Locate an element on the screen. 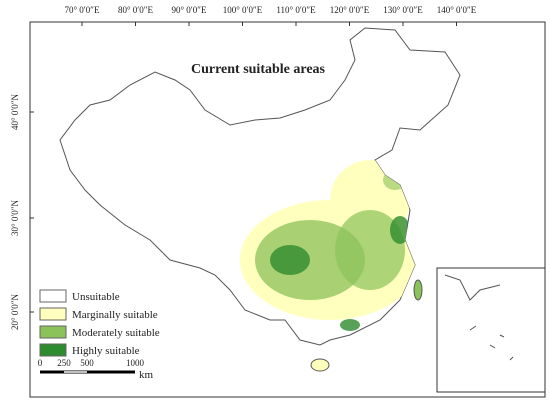  latitude-label: 30° 0′0″N is located at coordinates (15, 217).